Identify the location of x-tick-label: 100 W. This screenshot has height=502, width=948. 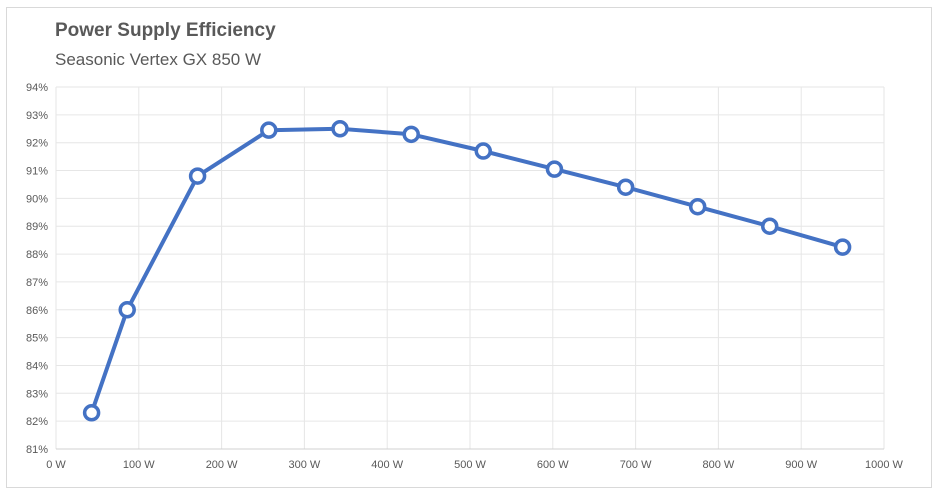
(139, 465).